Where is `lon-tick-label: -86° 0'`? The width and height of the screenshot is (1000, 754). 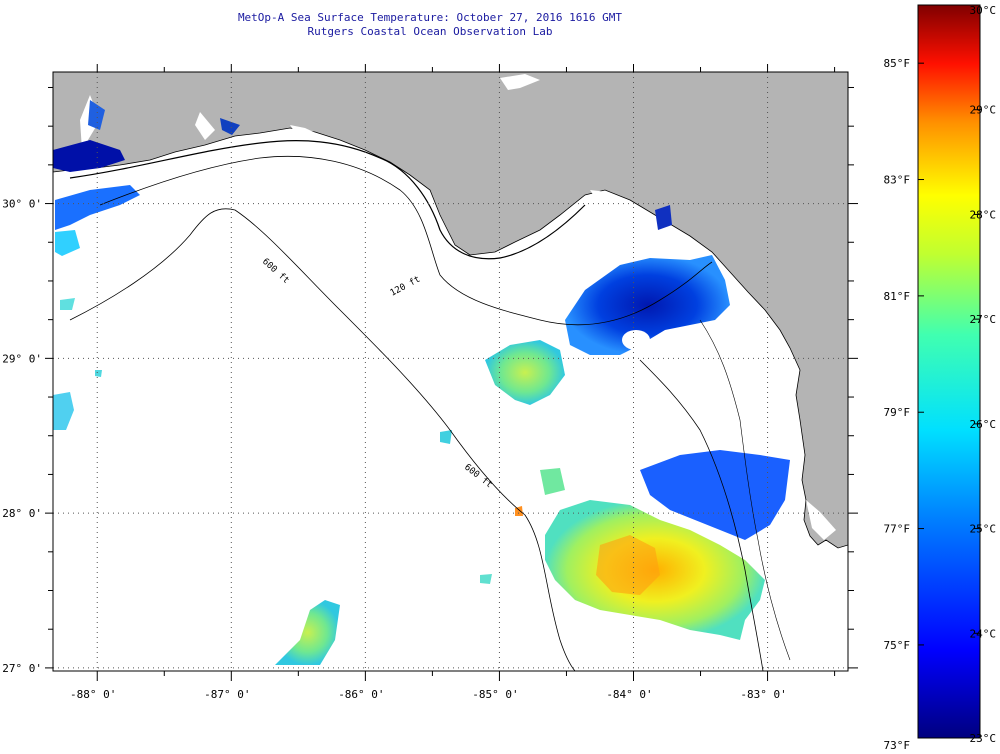 lon-tick-label: -86° 0' is located at coordinates (361, 694).